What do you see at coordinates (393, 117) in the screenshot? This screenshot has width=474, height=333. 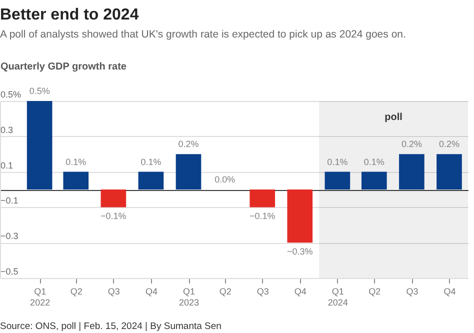 I see `band-label: poll` at bounding box center [393, 117].